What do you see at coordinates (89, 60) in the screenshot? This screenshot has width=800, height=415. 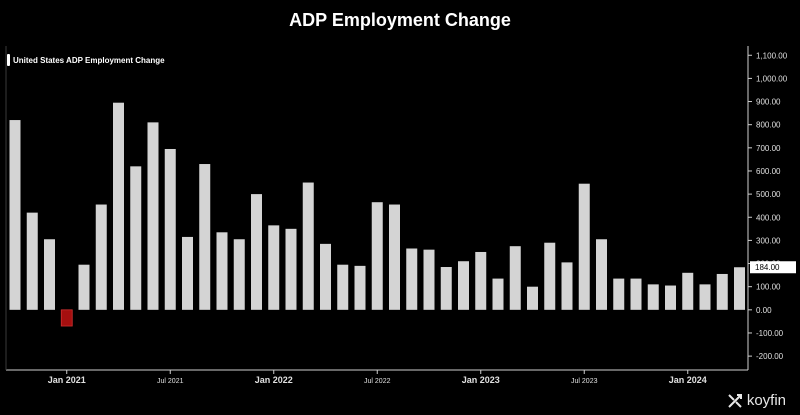 I see `legend-label: United States ADP Employment Change` at bounding box center [89, 60].